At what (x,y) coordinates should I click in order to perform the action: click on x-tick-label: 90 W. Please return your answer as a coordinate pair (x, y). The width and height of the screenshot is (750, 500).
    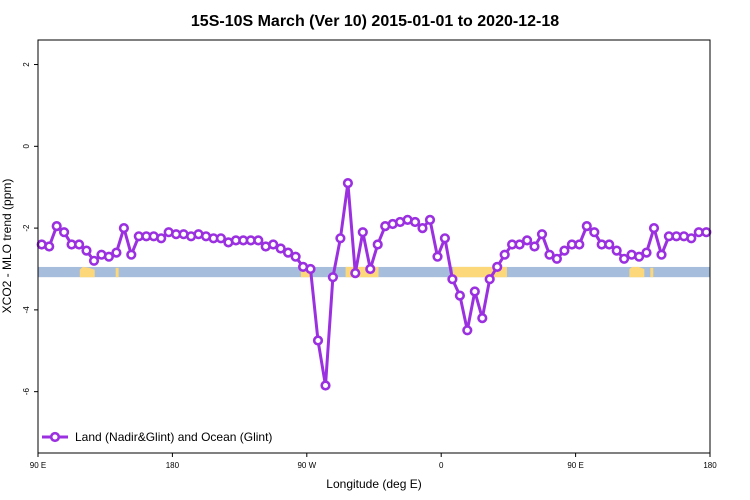
    Looking at the image, I should click on (306, 465).